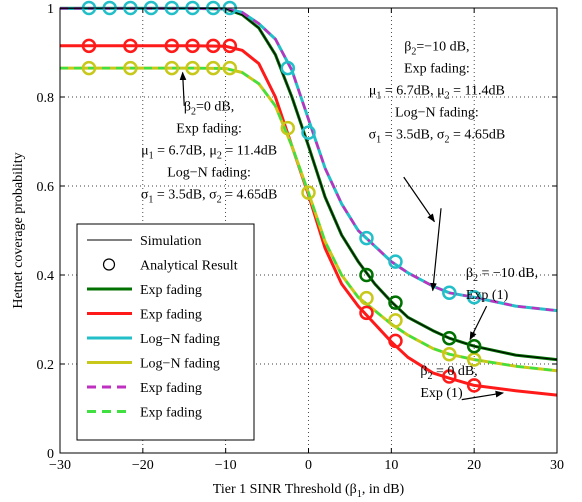 The image size is (582, 502). I want to click on legend-label: Analytical Result, so click(189, 266).